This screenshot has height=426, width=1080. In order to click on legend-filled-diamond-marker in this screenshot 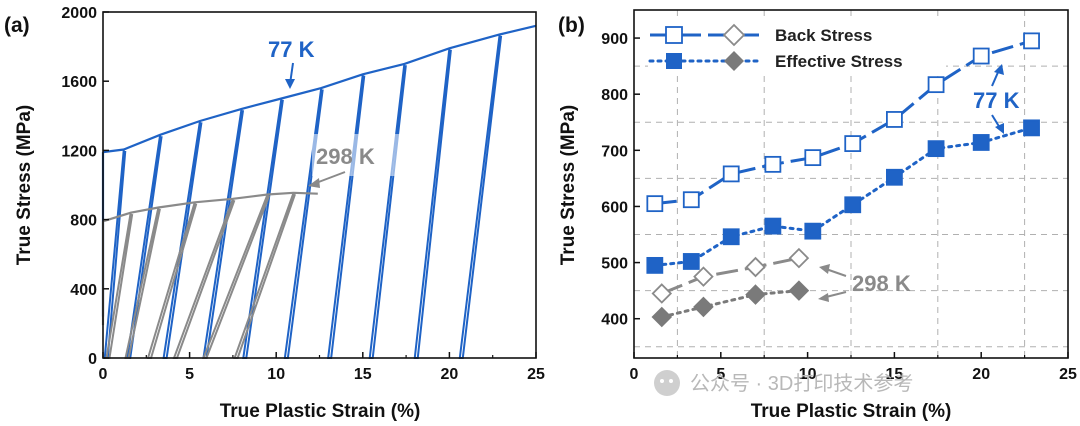, I will do `click(734, 61)`.